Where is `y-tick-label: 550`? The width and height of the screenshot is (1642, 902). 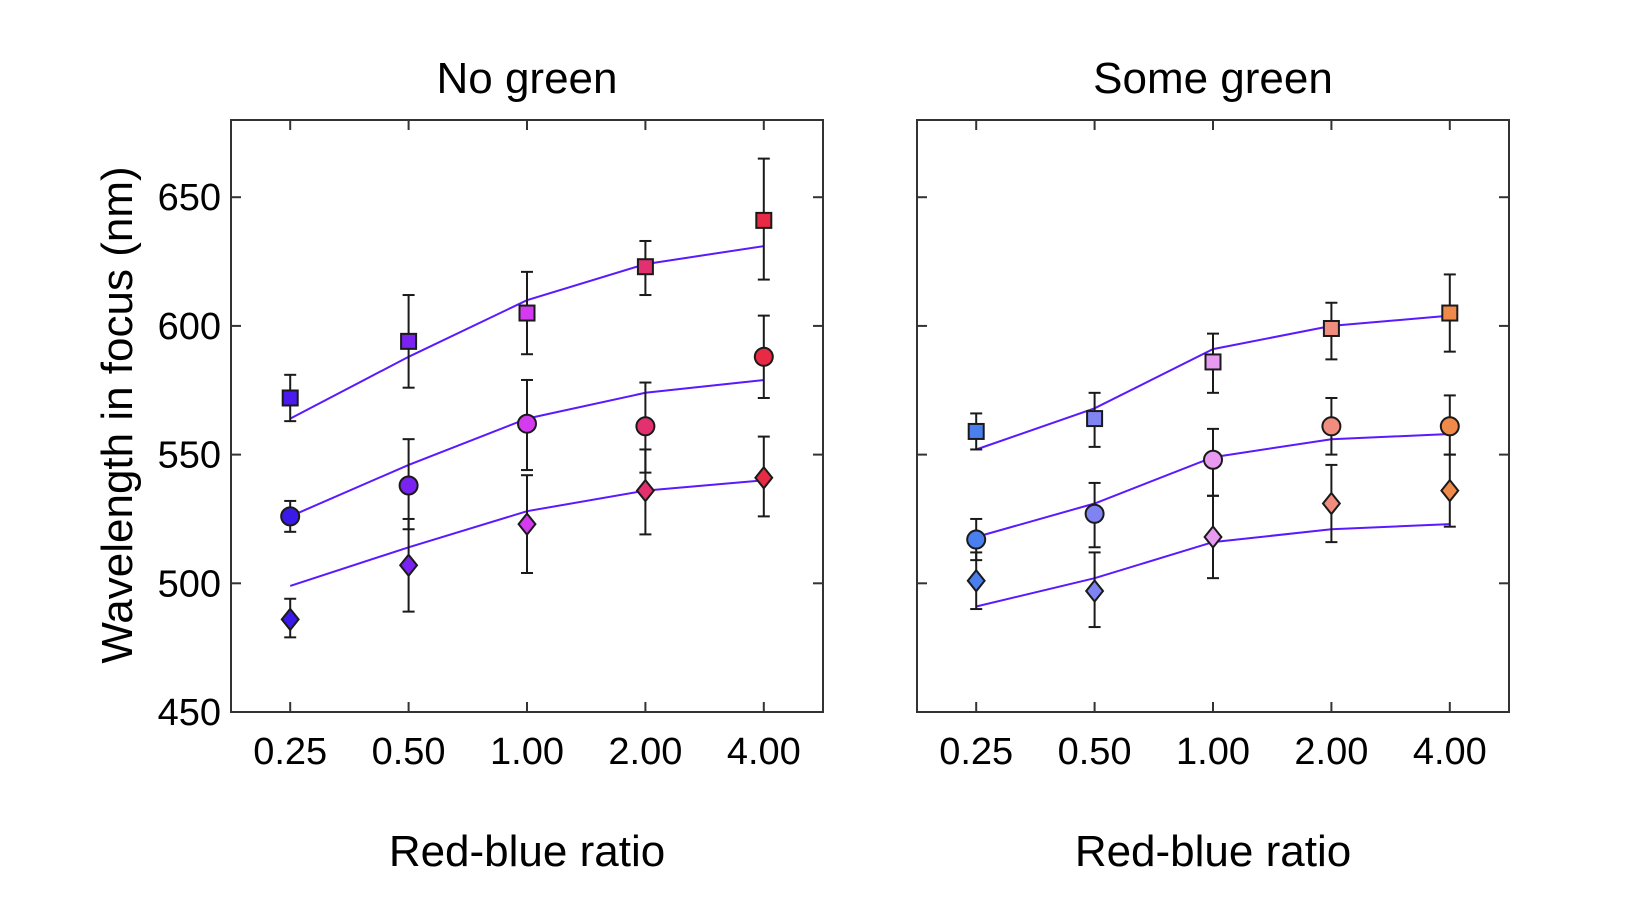 y-tick-label: 550 is located at coordinates (189, 456).